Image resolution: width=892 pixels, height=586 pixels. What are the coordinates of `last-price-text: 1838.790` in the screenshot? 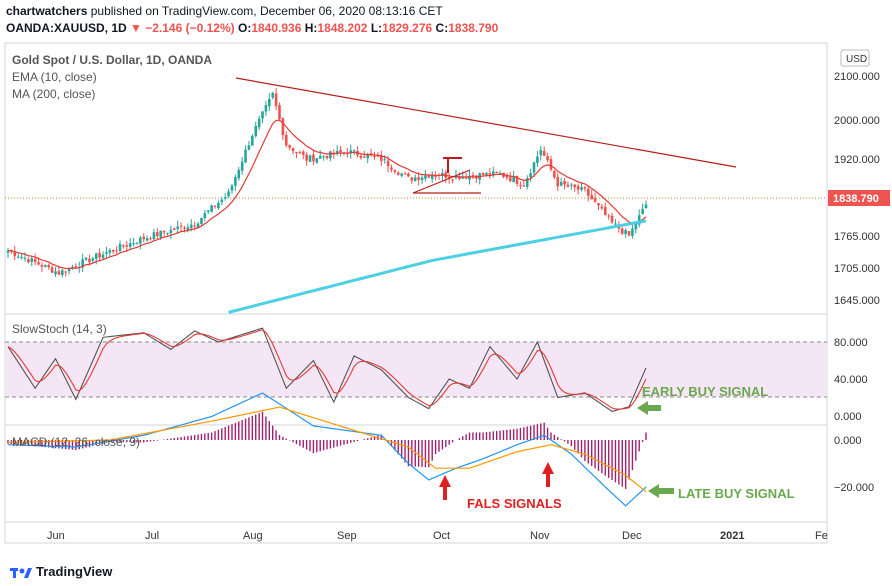 It's located at (856, 199).